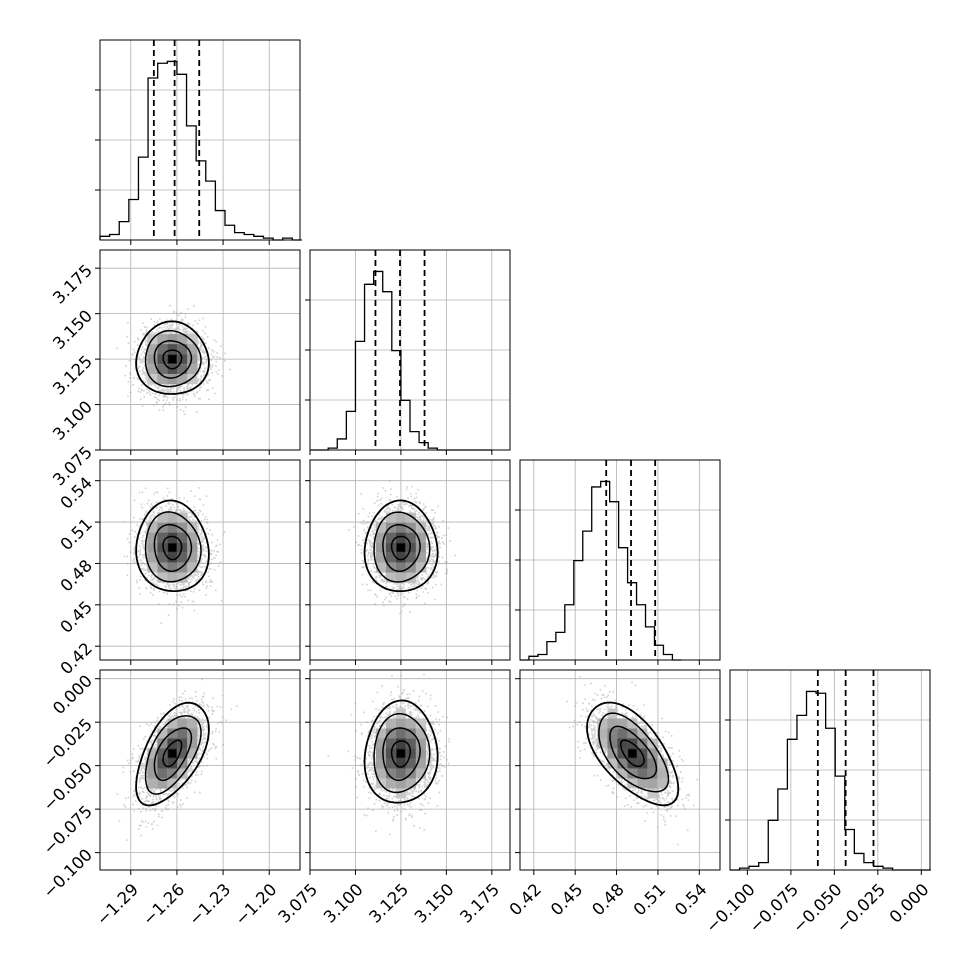 The height and width of the screenshot is (970, 970). Describe the element at coordinates (388, 903) in the screenshot. I see `x-tick-label: 3.125` at that location.